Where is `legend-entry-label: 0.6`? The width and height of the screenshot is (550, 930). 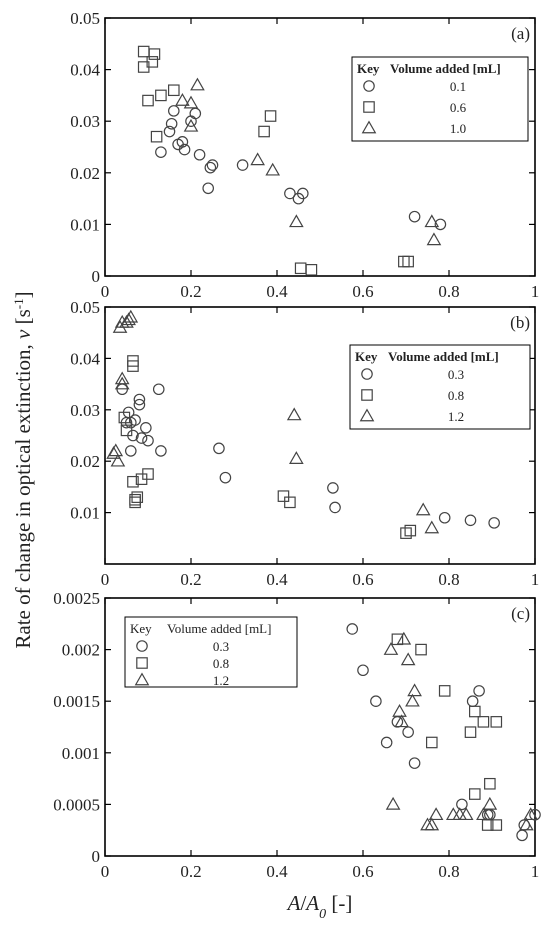
legend-entry-label: 0.6 is located at coordinates (458, 107).